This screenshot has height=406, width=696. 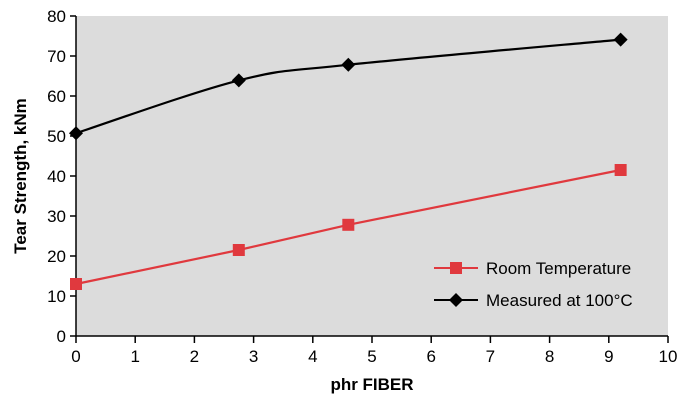 What do you see at coordinates (56, 176) in the screenshot?
I see `y-tick-label: 40` at bounding box center [56, 176].